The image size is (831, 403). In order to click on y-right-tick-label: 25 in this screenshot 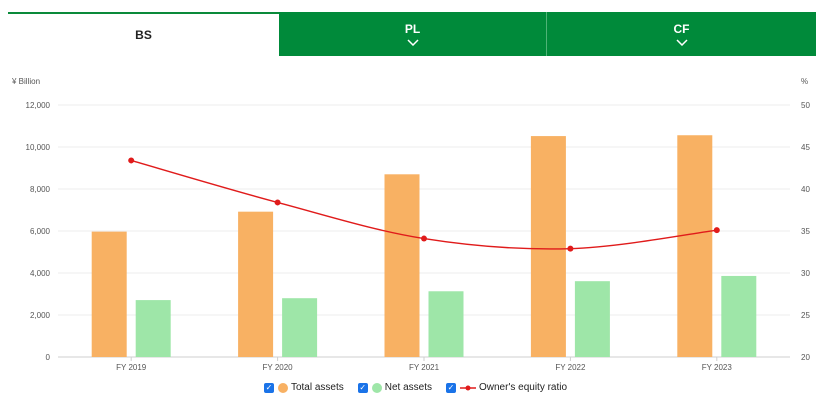, I will do `click(805, 315)`.